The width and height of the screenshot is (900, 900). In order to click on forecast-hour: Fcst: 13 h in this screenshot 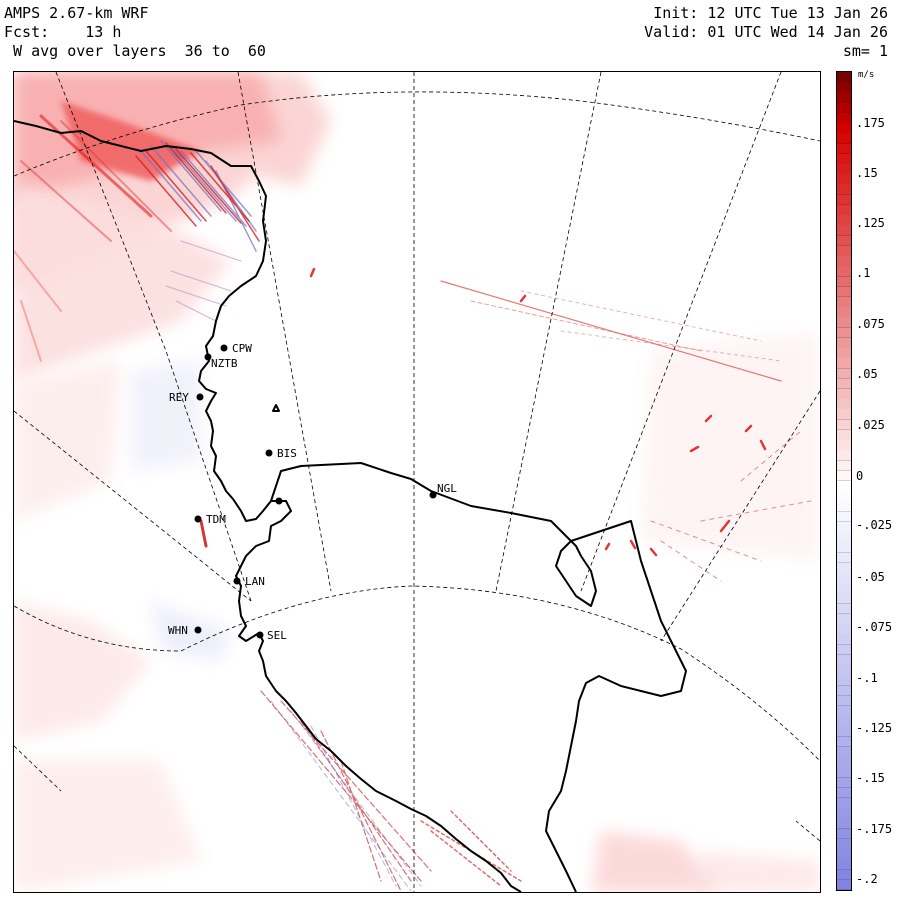, I will do `click(63, 32)`.